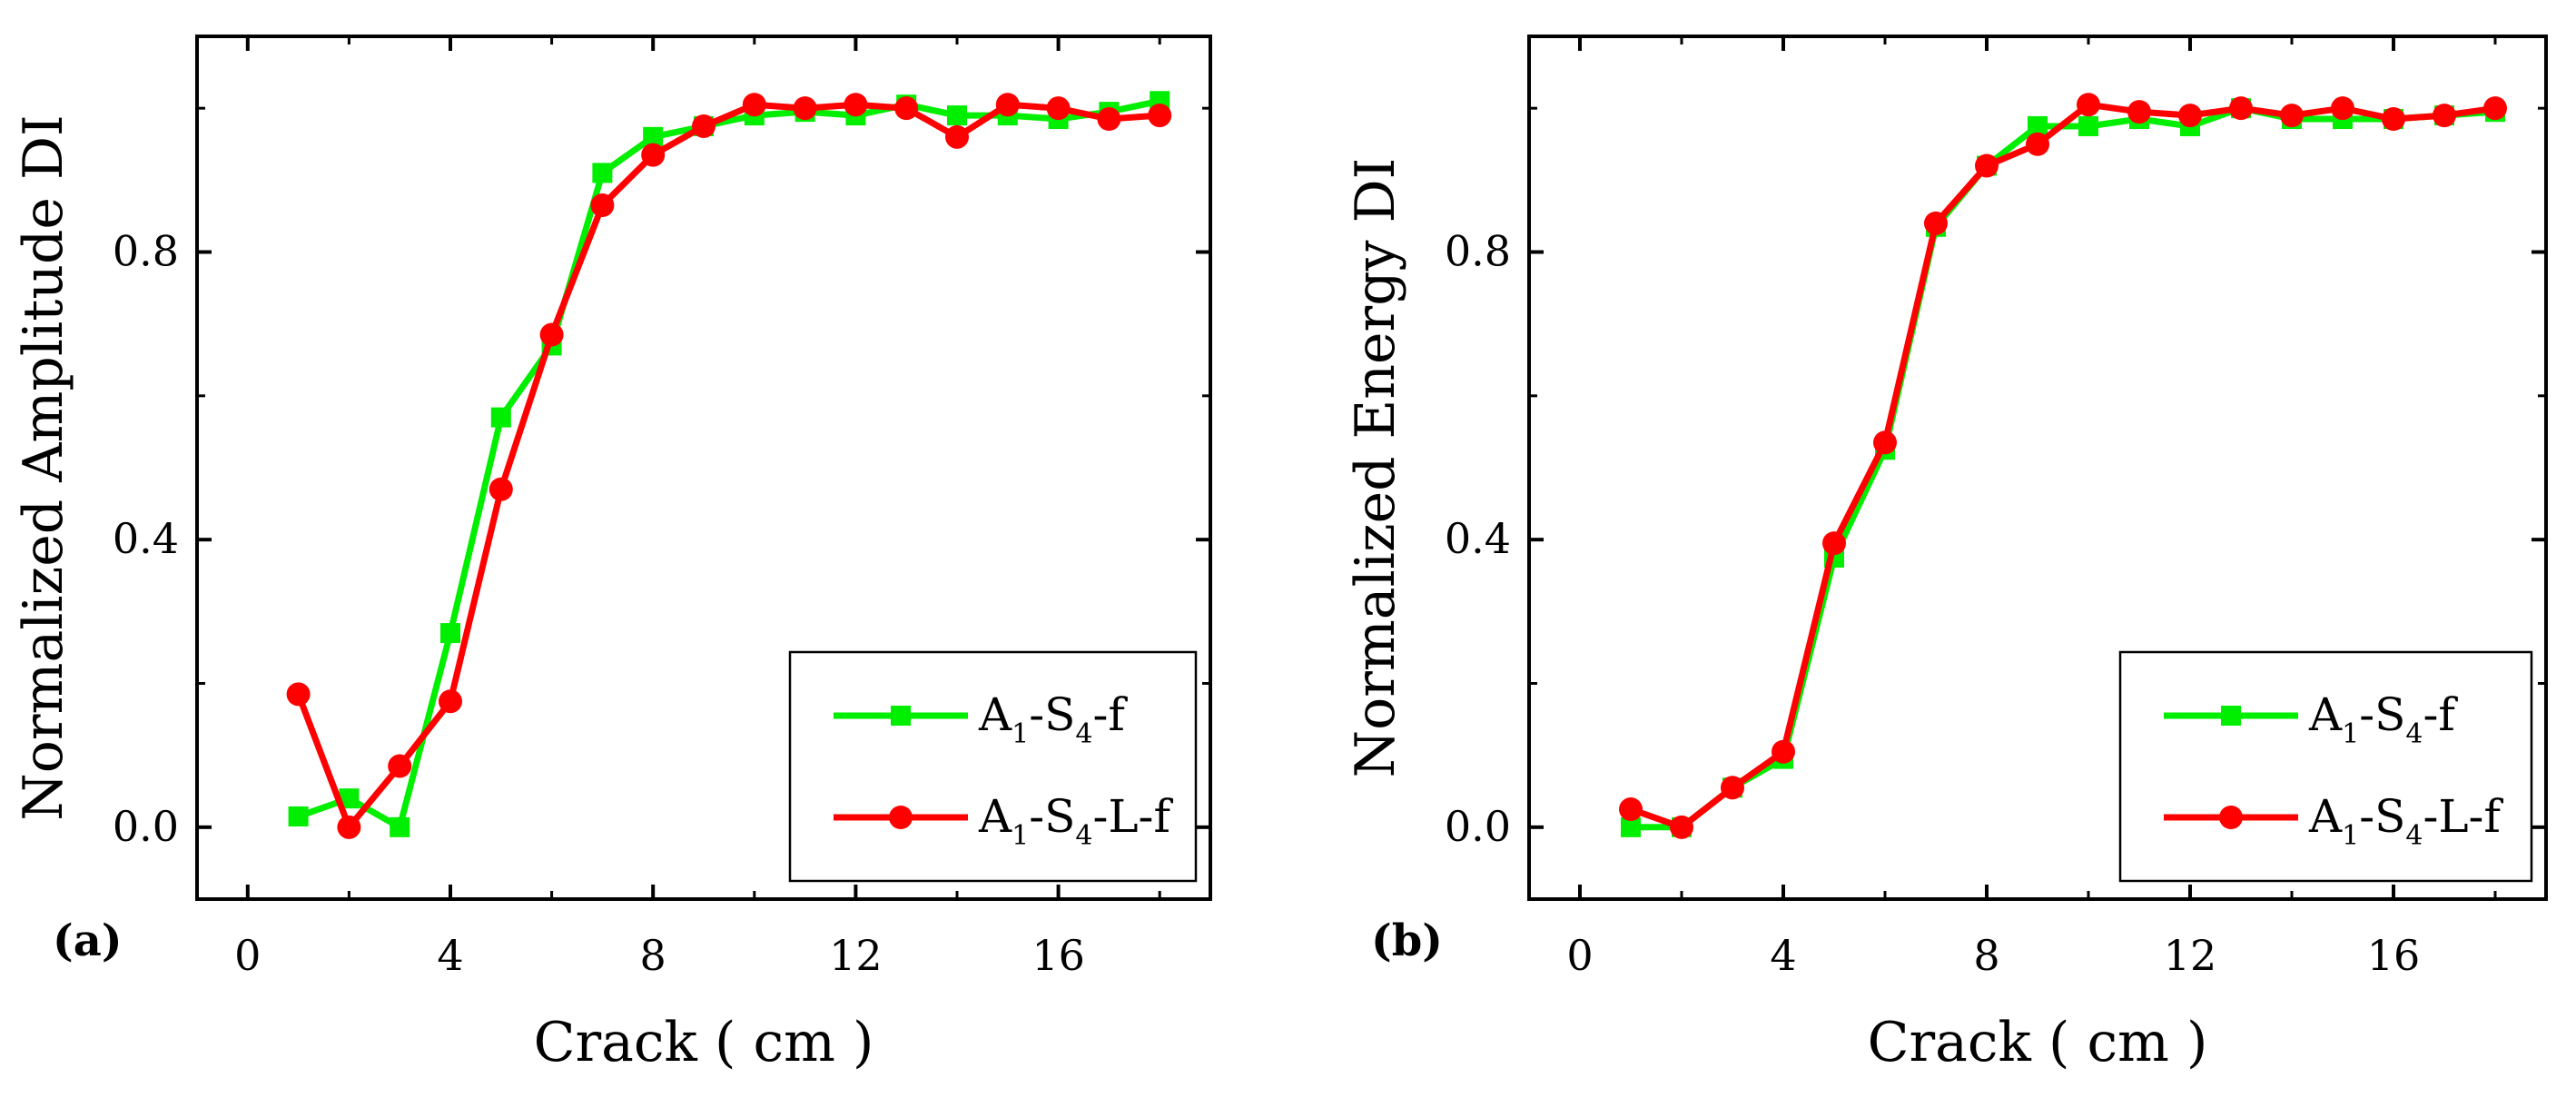 The image size is (2576, 1098). I want to click on y-axis-label: Normalized Energy DI, so click(1375, 468).